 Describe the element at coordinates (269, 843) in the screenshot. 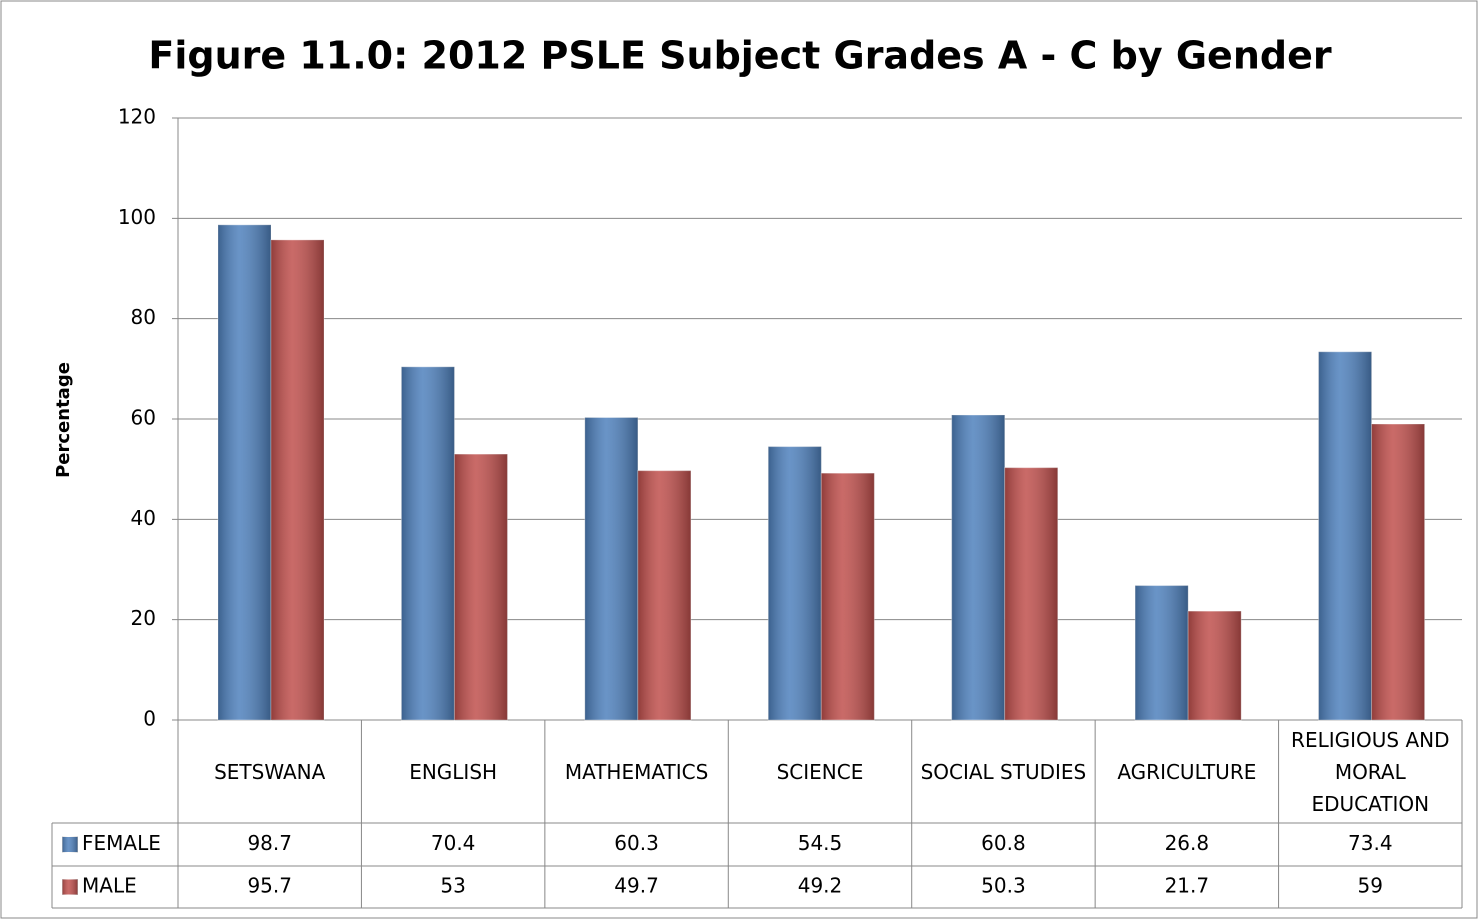

I see `table-value: 98.7` at that location.